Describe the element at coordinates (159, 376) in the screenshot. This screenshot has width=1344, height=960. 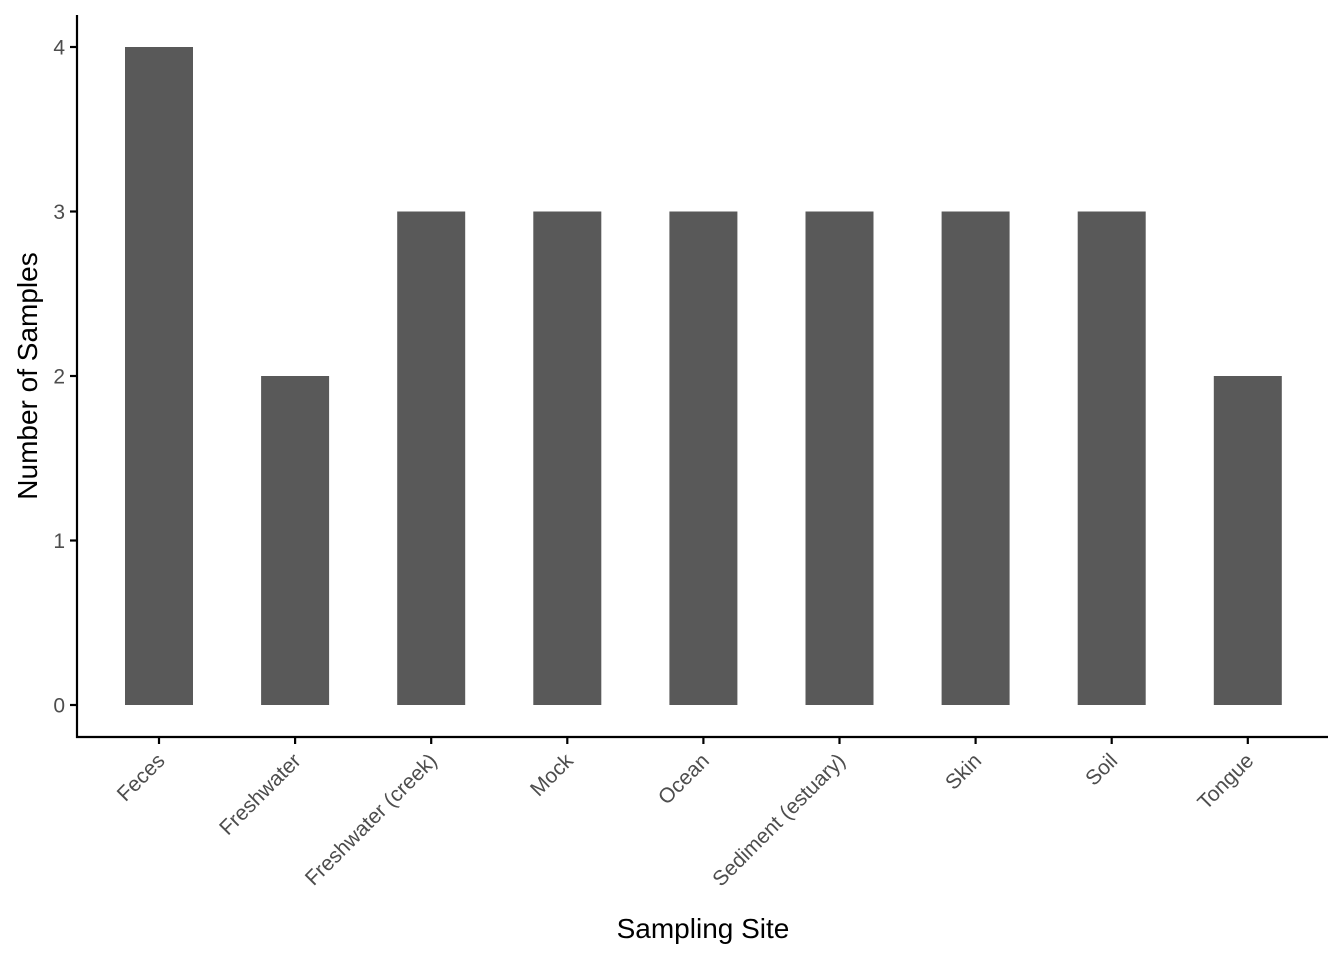
I see `bar-feces` at that location.